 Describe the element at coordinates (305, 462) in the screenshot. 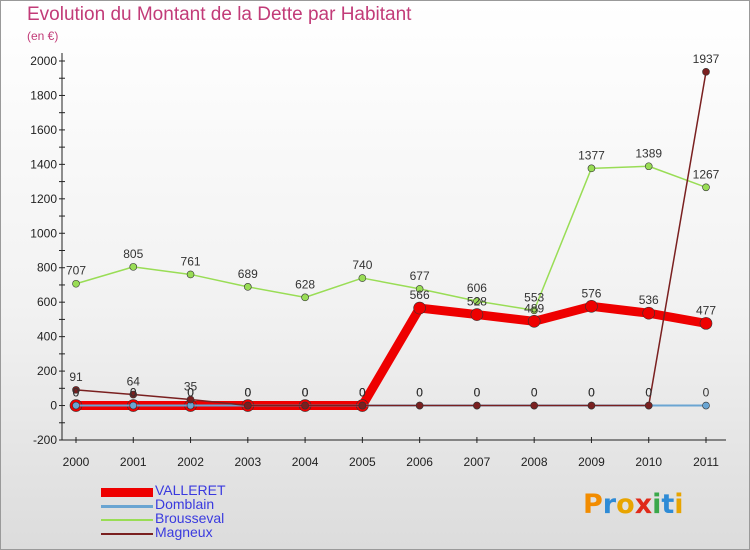

I see `x-tick-label: 2004` at that location.